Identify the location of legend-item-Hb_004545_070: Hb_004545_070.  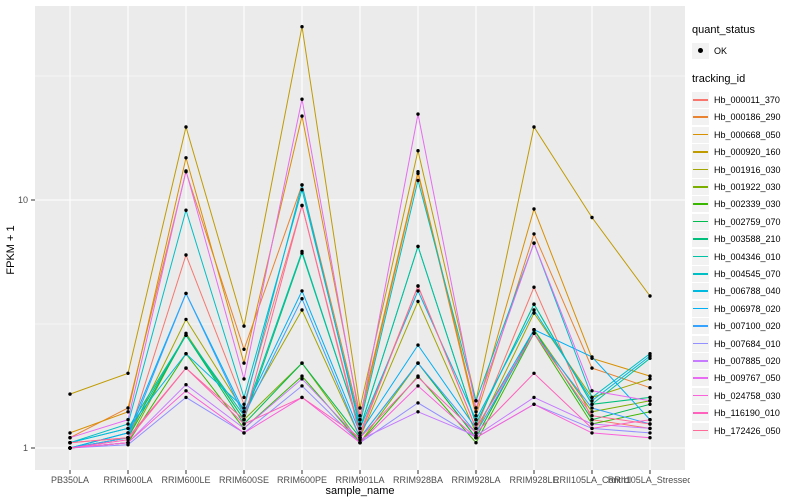
(745, 273).